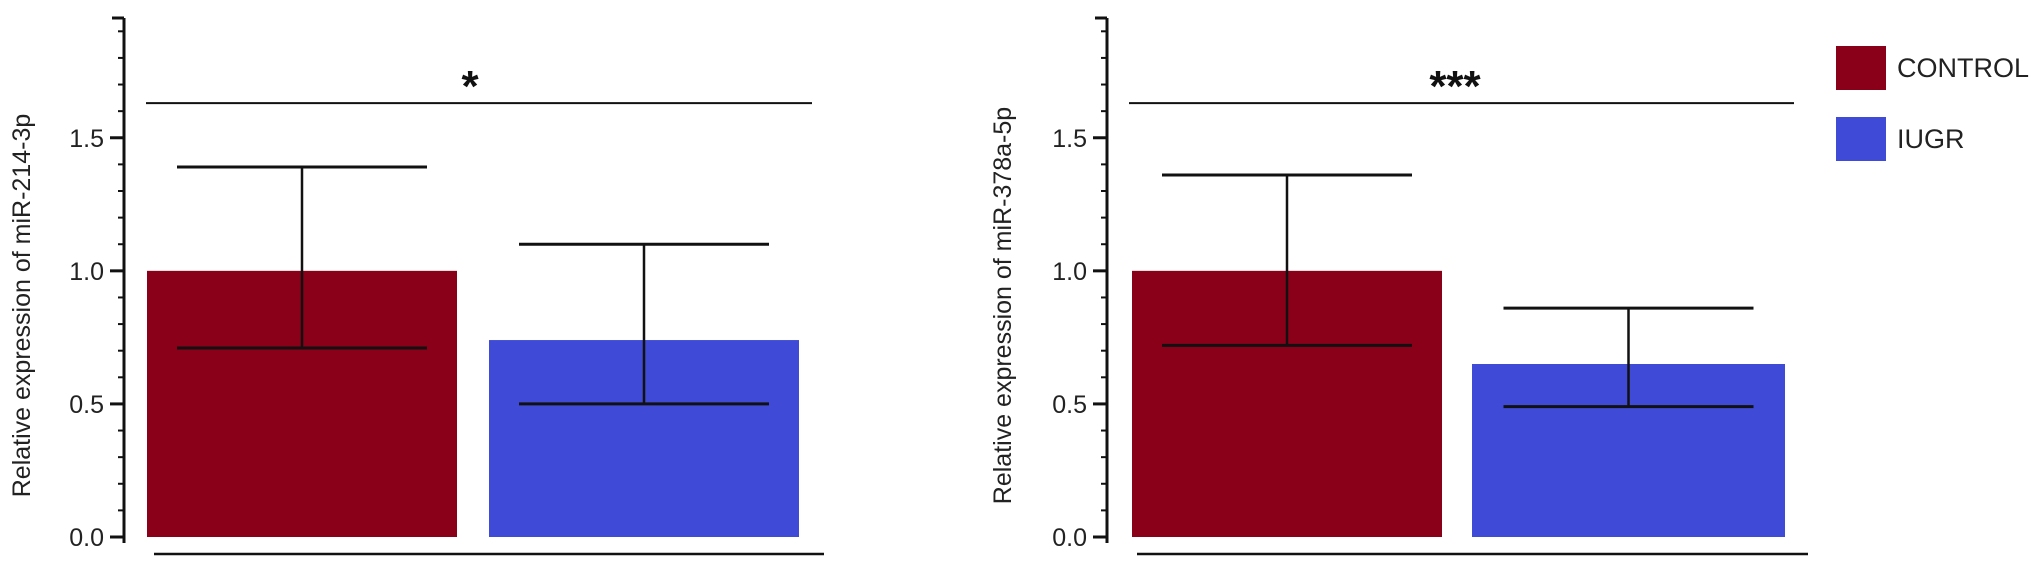 This screenshot has width=2032, height=569. What do you see at coordinates (22, 306) in the screenshot?
I see `y-axis-title: Relative expression of miR-214-3p` at bounding box center [22, 306].